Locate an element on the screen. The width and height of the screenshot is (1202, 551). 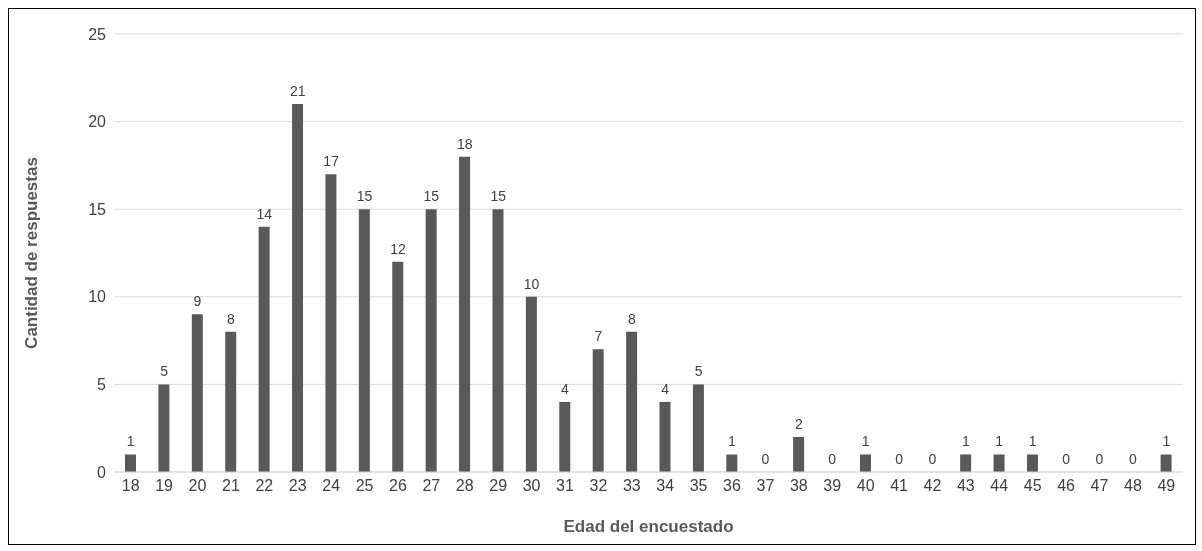
x-tick-label: 39 is located at coordinates (832, 486).